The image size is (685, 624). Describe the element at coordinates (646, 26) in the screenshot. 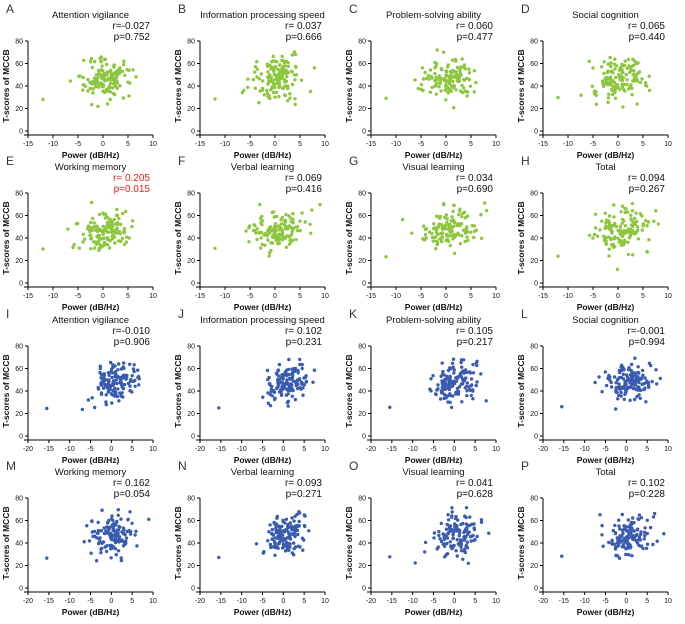

I see `r-value: r= 0.065` at that location.